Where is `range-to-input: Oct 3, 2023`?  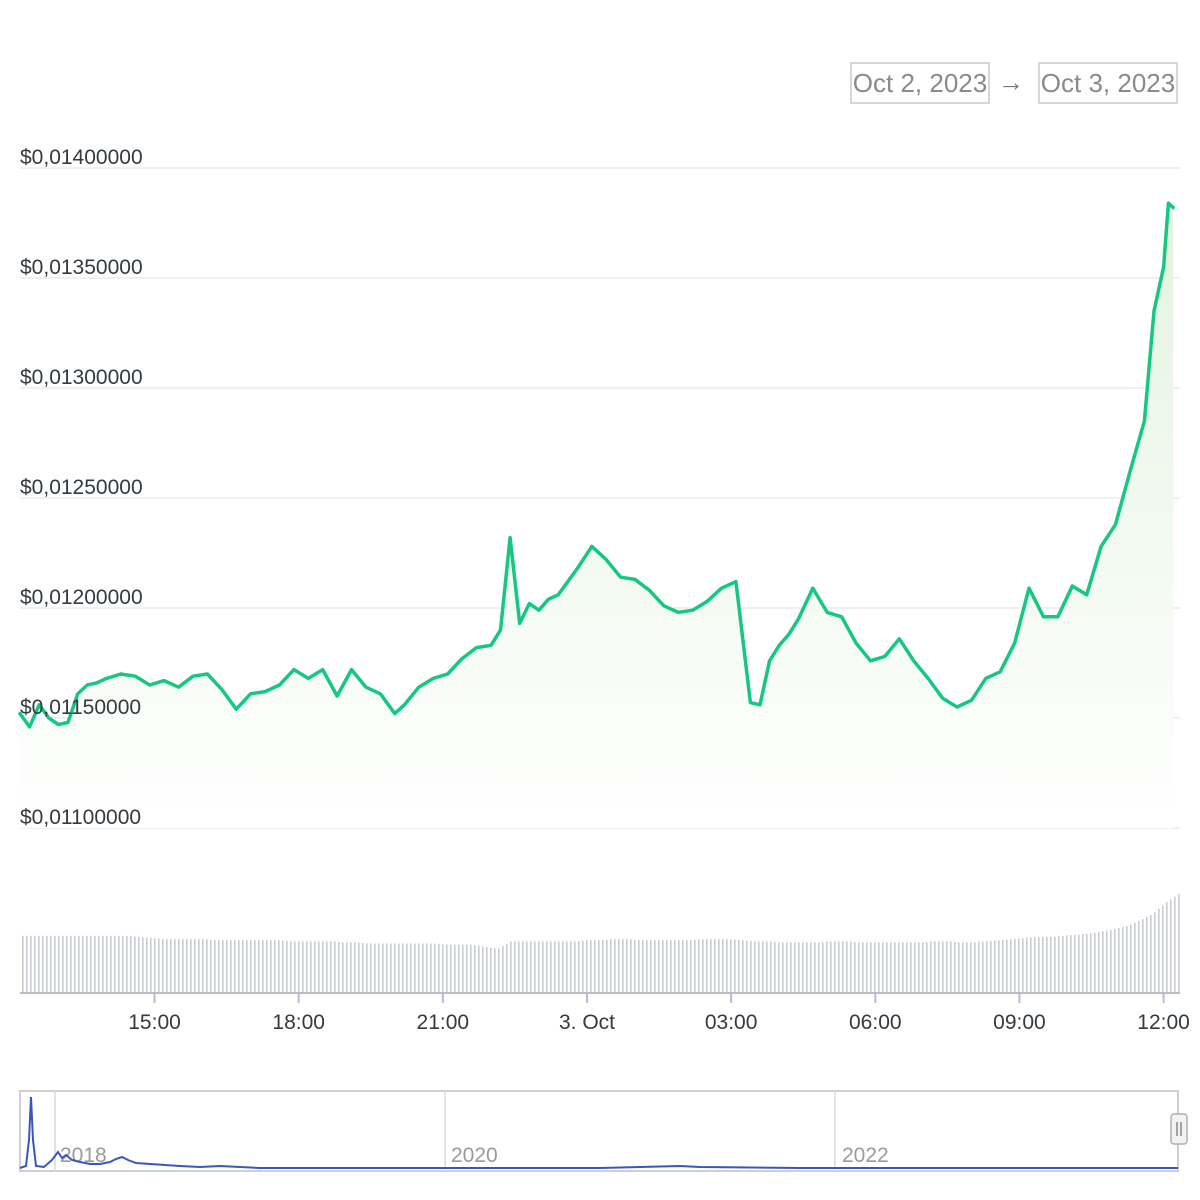 range-to-input: Oct 3, 2023 is located at coordinates (1108, 83).